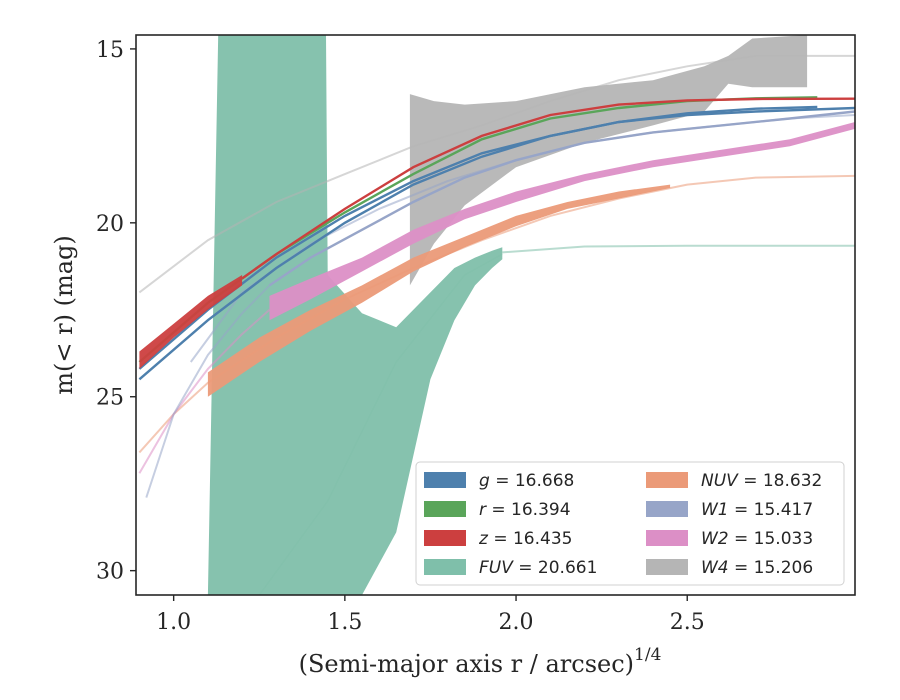 This screenshot has height=700, width=900. I want to click on legend-swatch-z, so click(445, 538).